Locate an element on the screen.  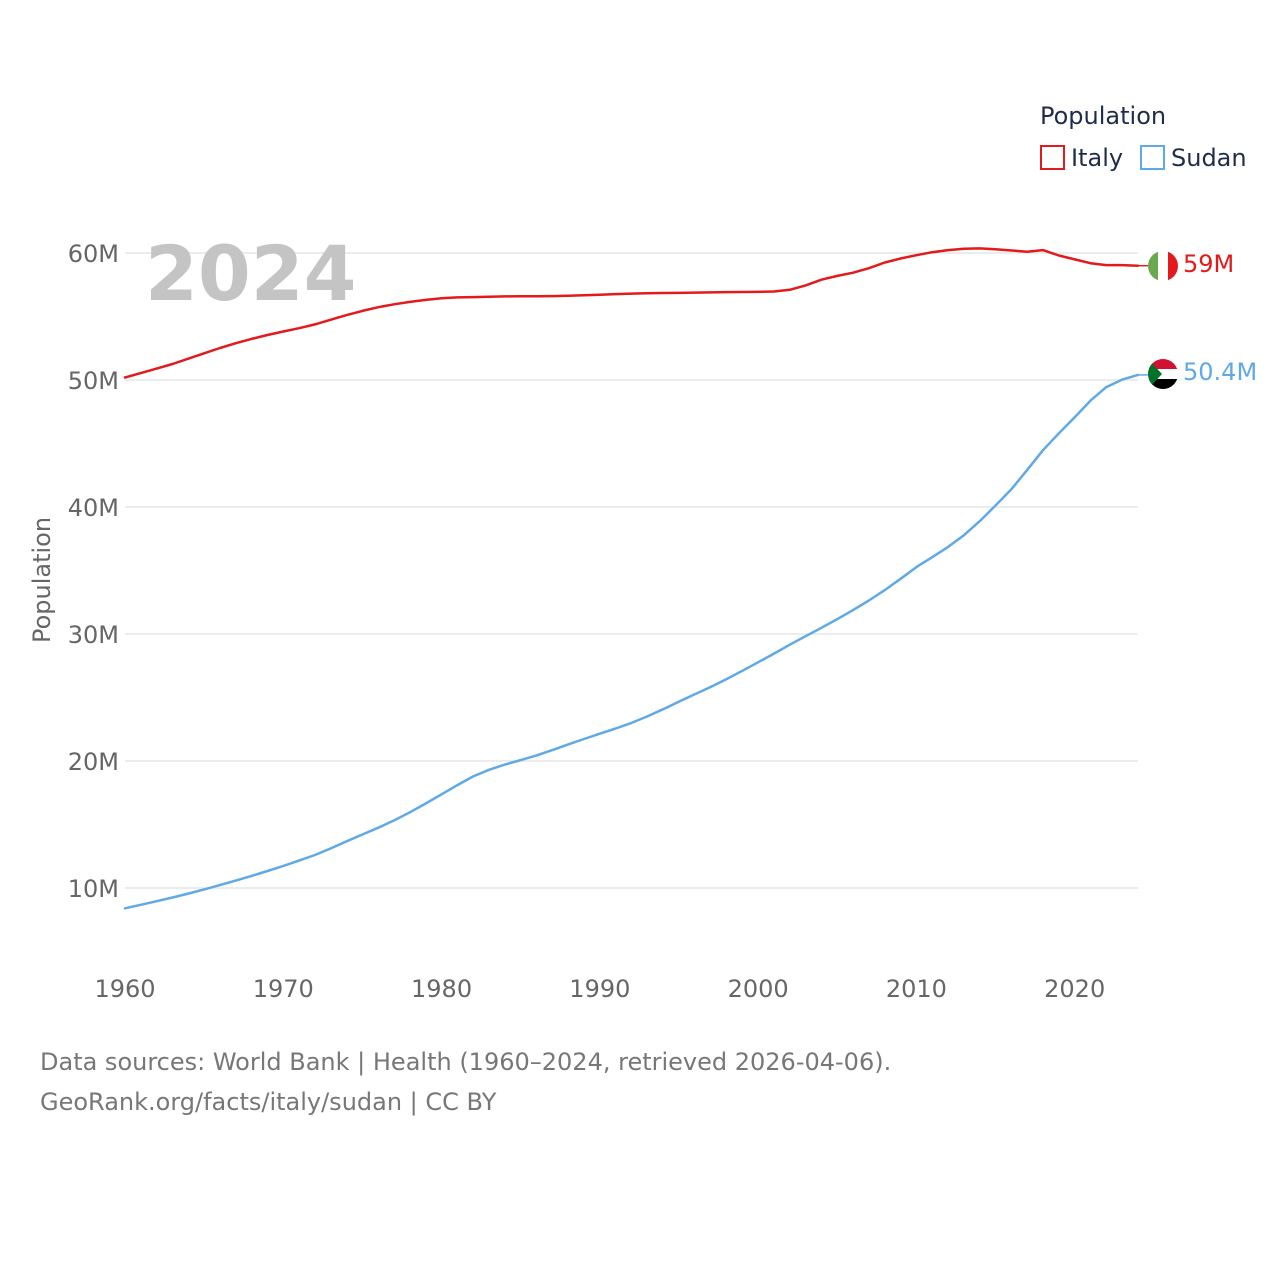
italy-flag-icon is located at coordinates (1163, 266).